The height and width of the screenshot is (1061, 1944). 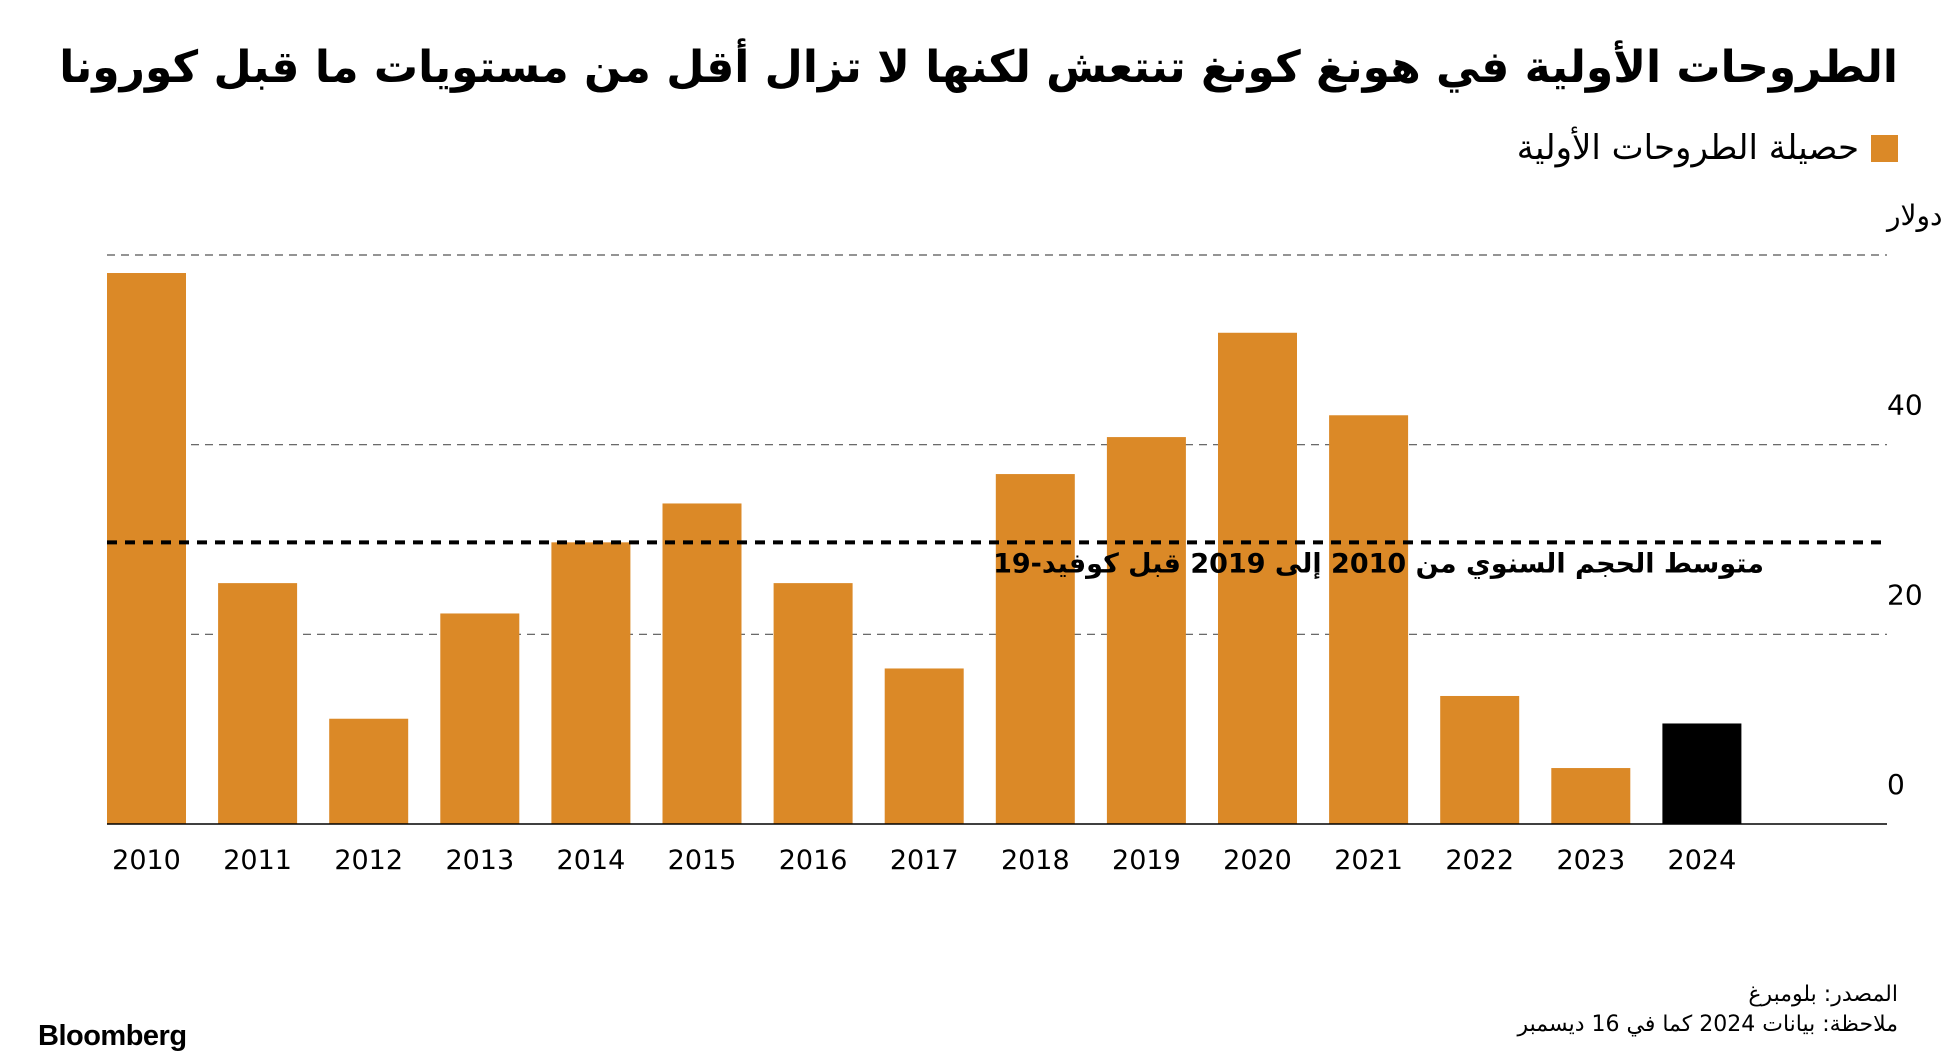 What do you see at coordinates (1702, 860) in the screenshot?
I see `x-tick-label: 2024` at bounding box center [1702, 860].